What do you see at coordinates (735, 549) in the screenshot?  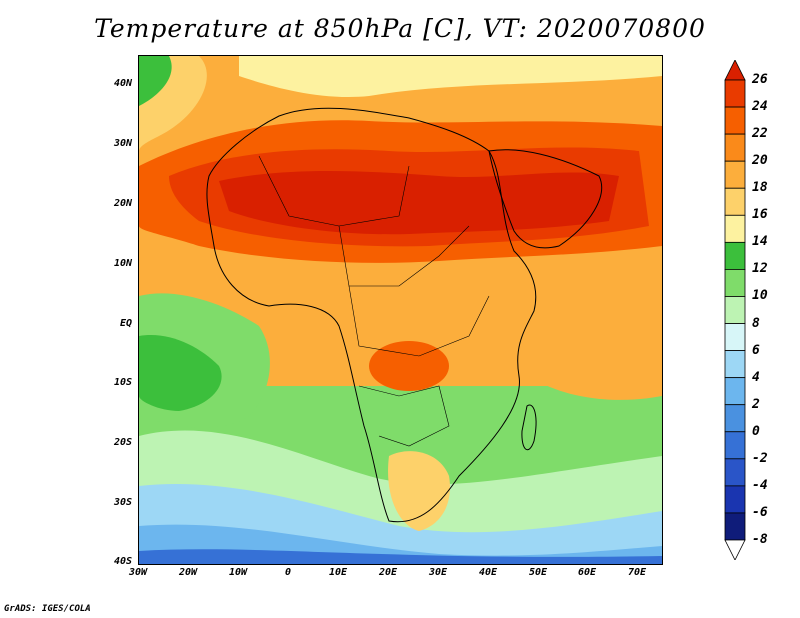 I see `colorbar-bottom-triangle` at bounding box center [735, 549].